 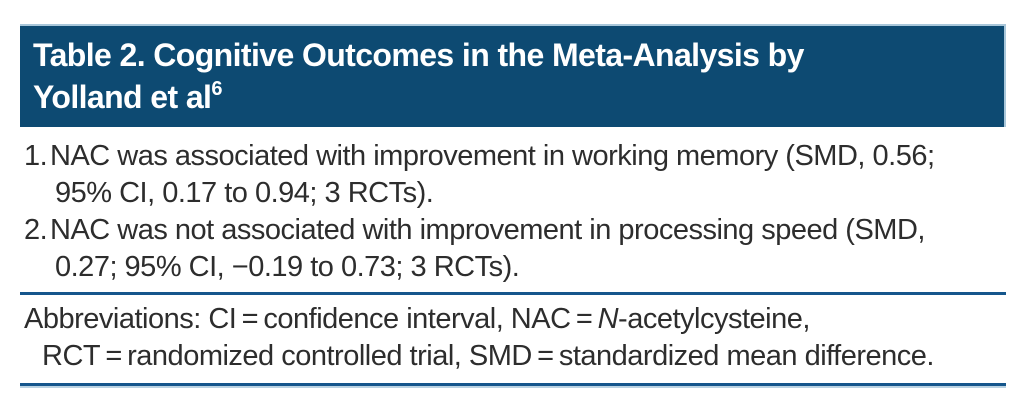 I want to click on footnote-line1-italic-n: N, so click(x=608, y=319).